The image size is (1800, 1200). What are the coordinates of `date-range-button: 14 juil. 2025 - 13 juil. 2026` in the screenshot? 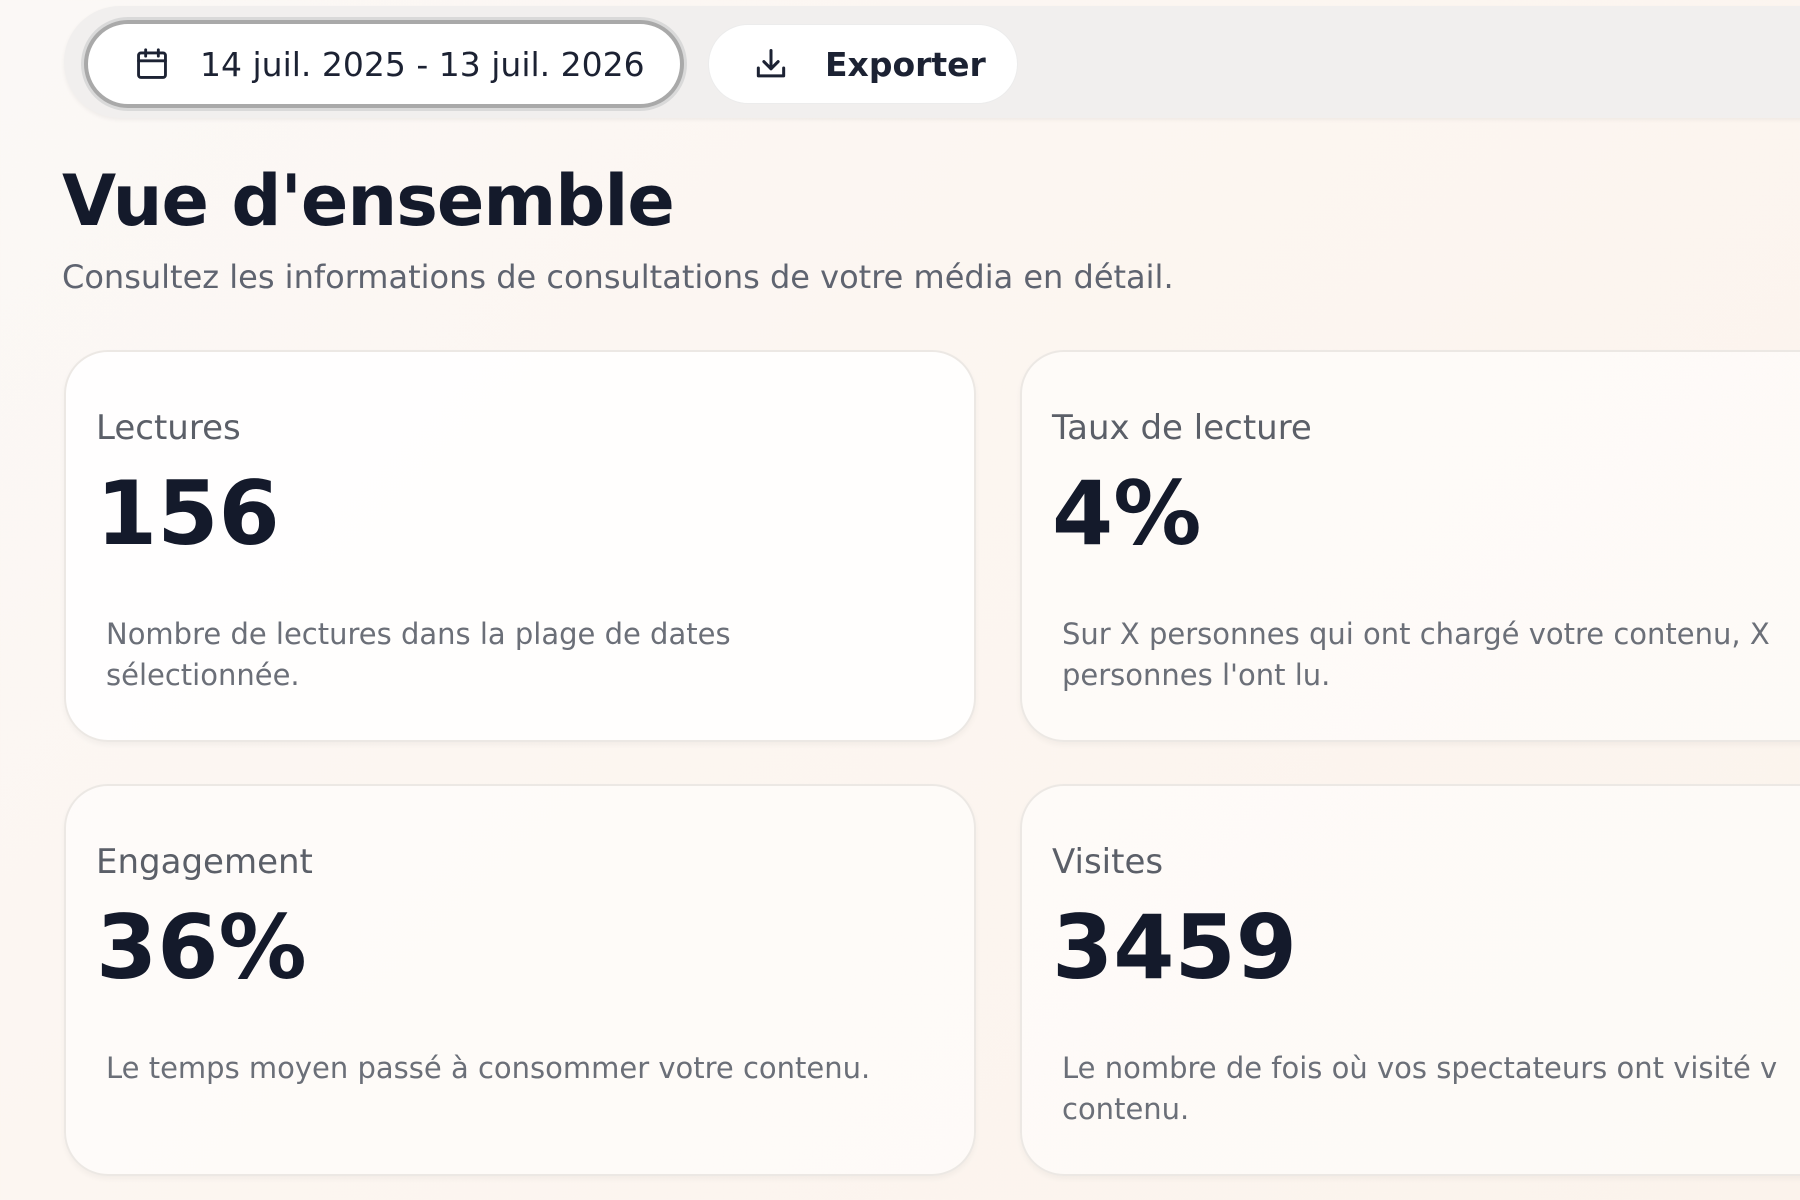 It's located at (384, 64).